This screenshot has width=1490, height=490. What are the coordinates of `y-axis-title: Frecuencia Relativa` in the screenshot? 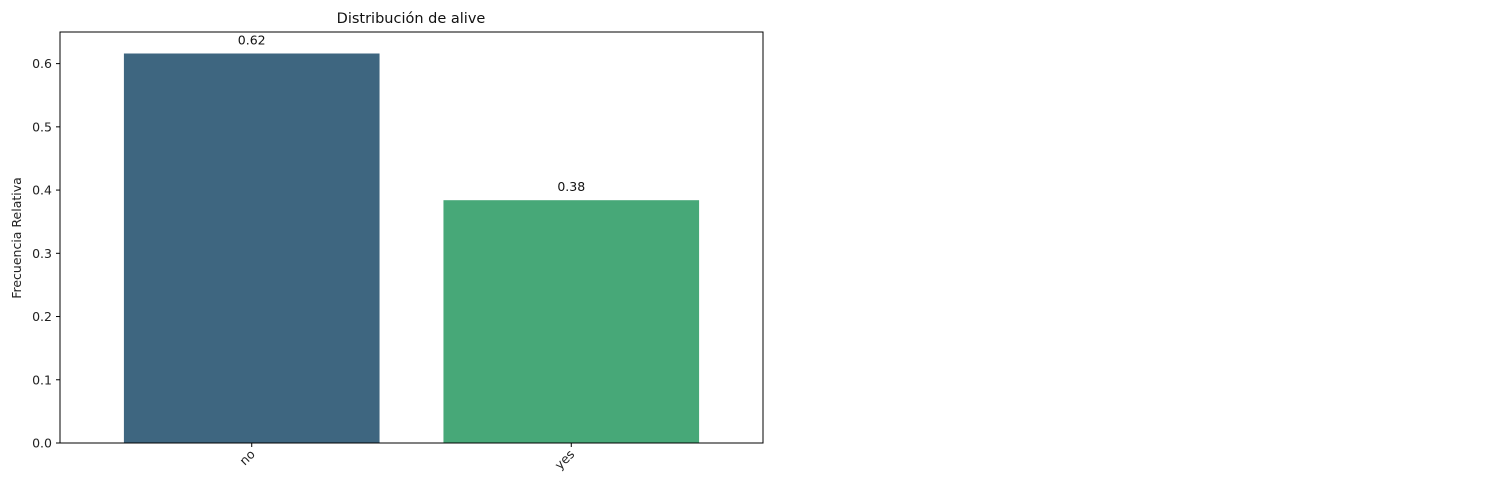 It's located at (16, 238).